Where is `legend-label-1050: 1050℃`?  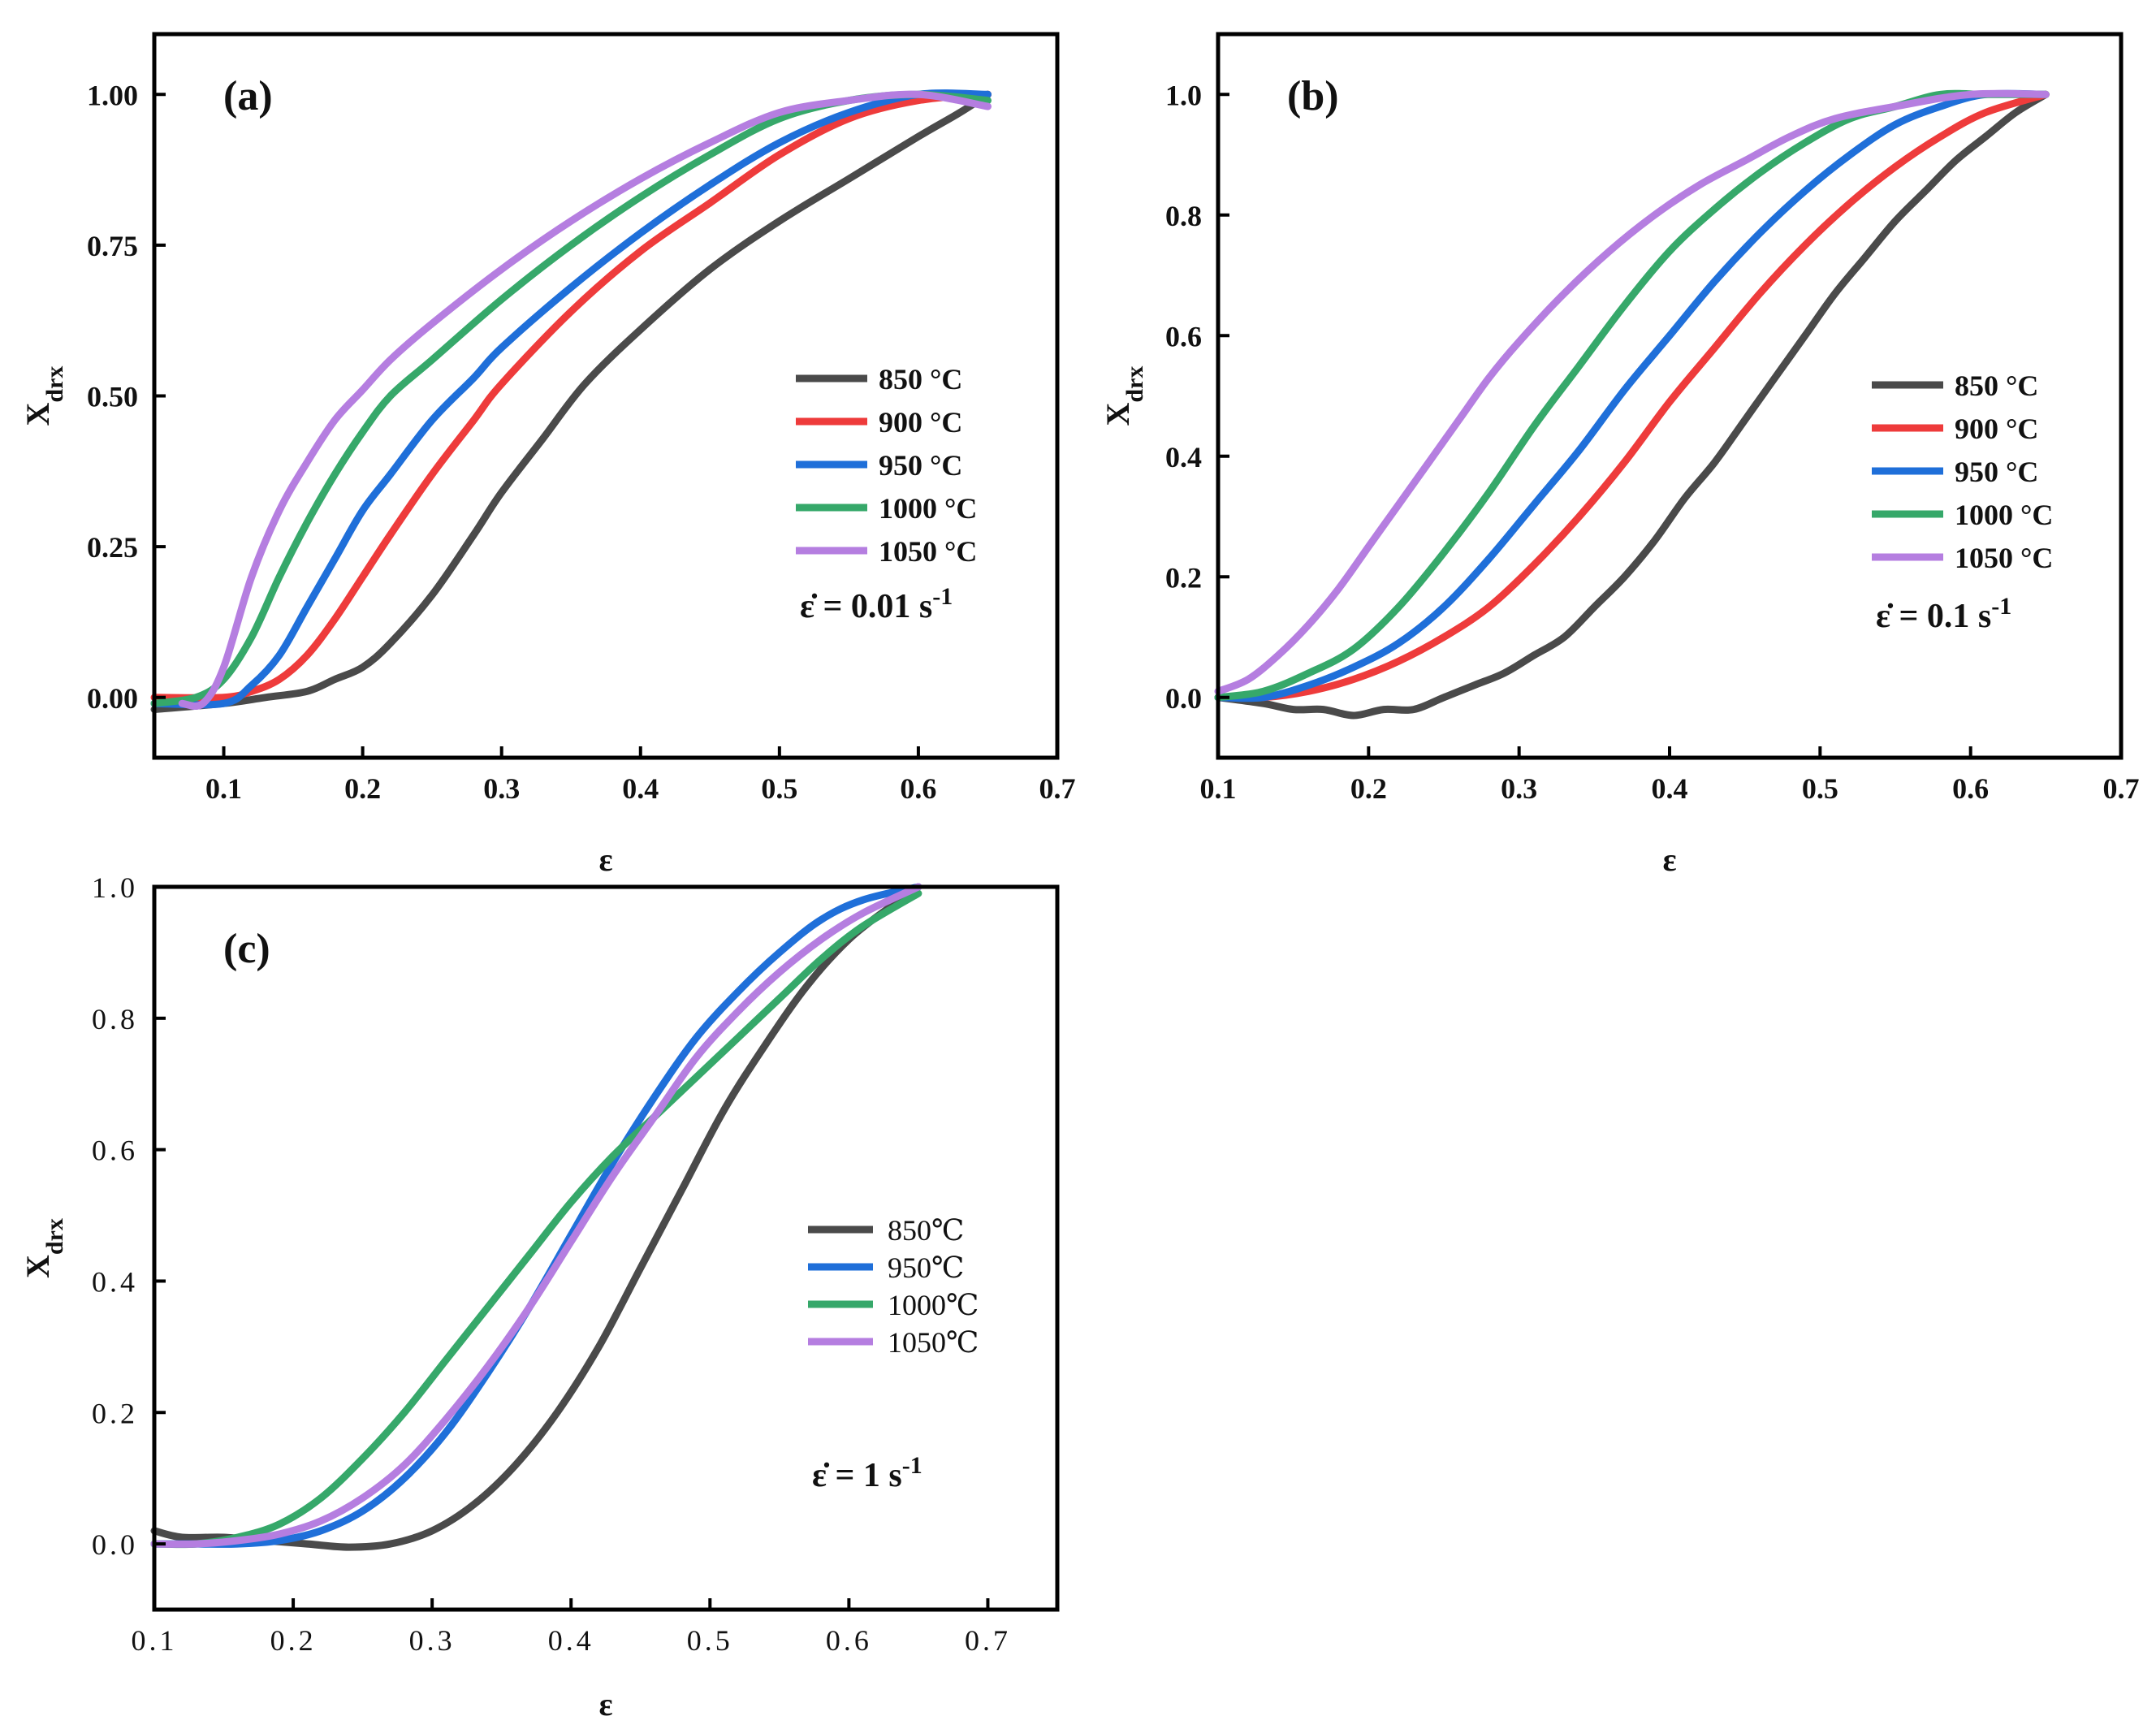 legend-label-1050: 1050℃ is located at coordinates (933, 1342).